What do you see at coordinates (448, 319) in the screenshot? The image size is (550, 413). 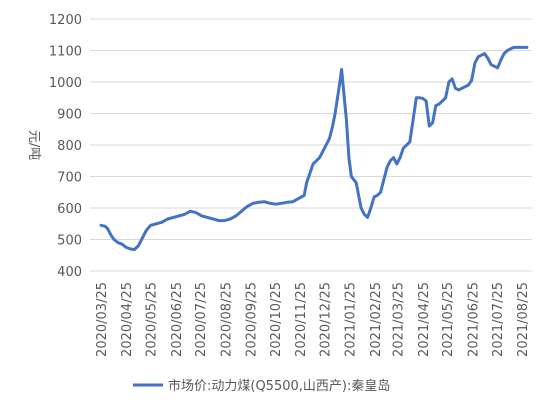 I see `x-tick-label: 2021/05/25` at bounding box center [448, 319].